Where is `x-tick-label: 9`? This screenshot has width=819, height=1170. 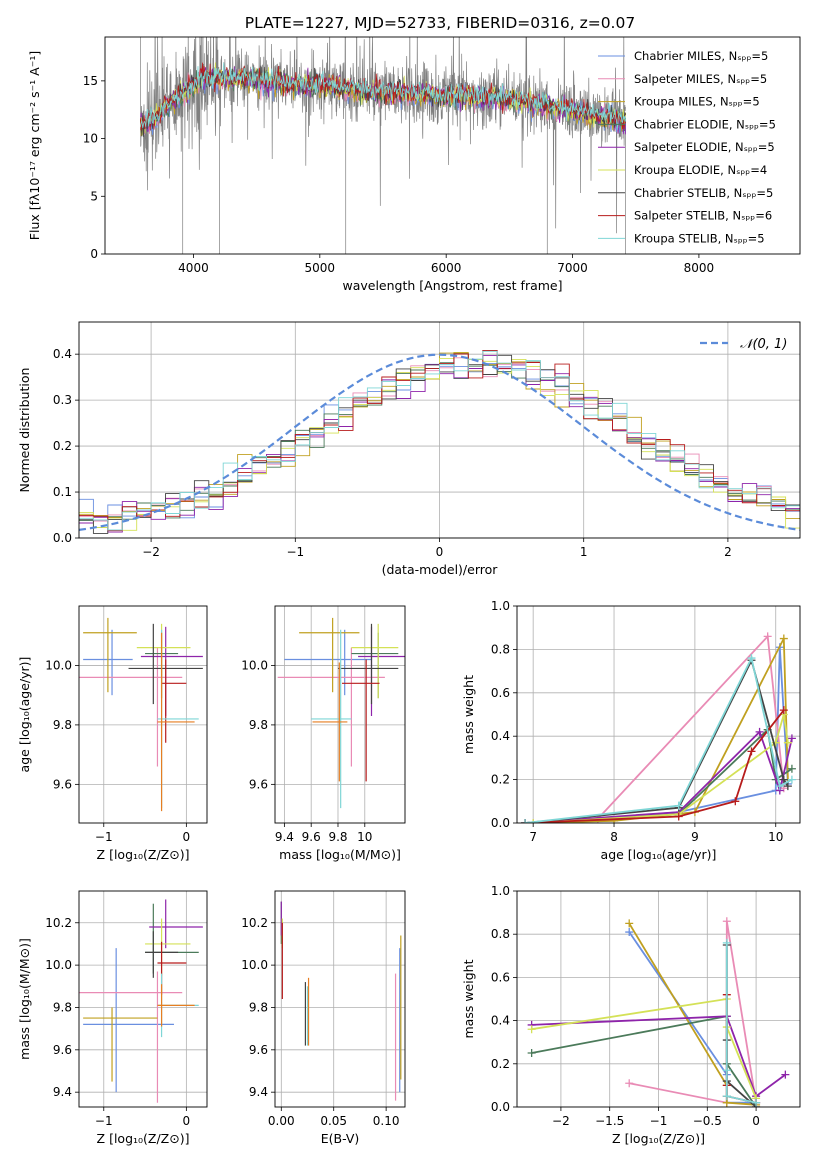 x-tick-label: 9 is located at coordinates (695, 837).